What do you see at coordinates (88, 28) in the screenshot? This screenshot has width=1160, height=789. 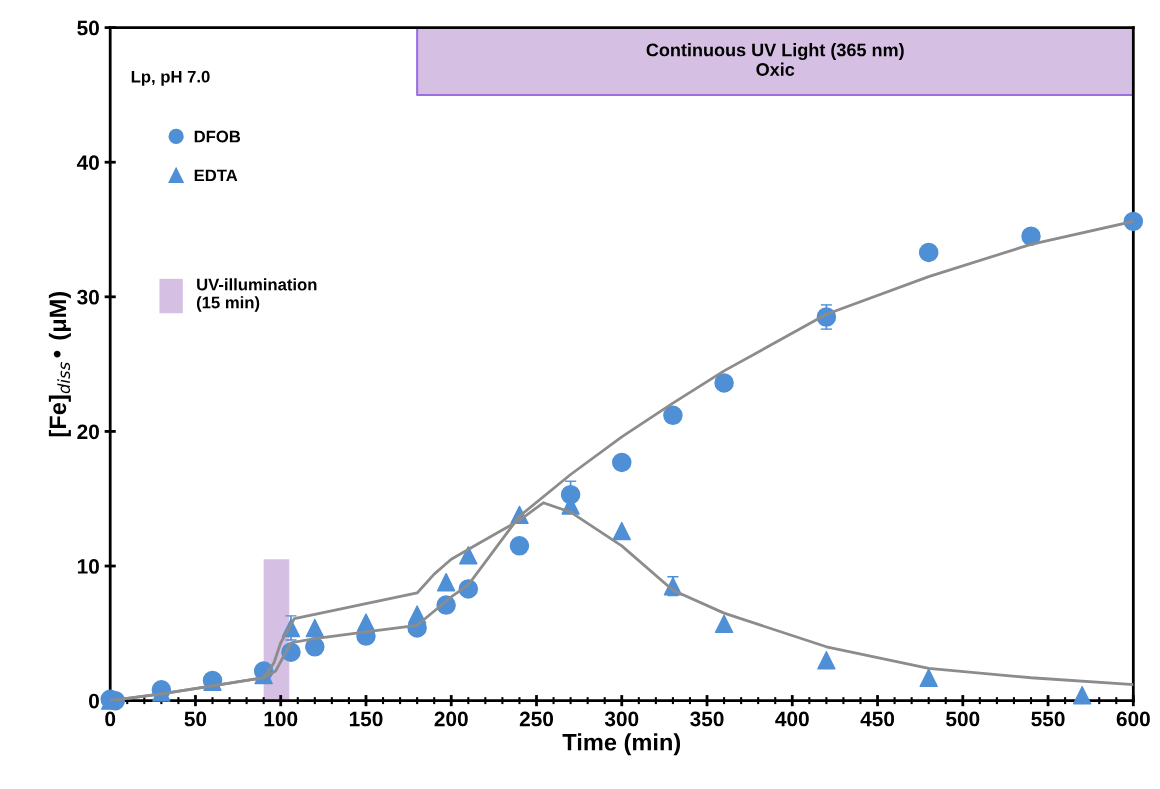 I see `y-tick-label: 50` at bounding box center [88, 28].